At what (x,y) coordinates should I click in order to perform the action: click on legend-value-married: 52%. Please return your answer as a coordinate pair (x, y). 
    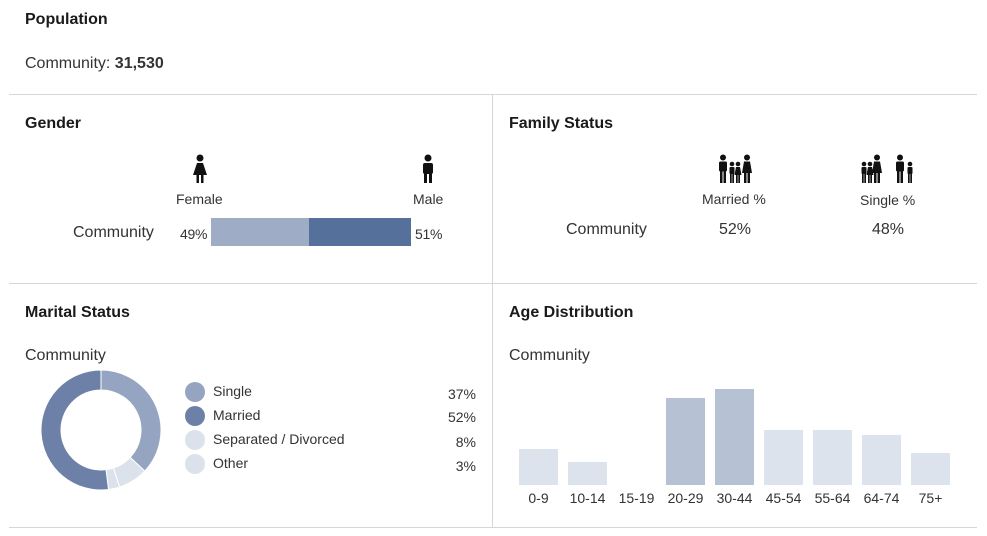
    Looking at the image, I should click on (461, 417).